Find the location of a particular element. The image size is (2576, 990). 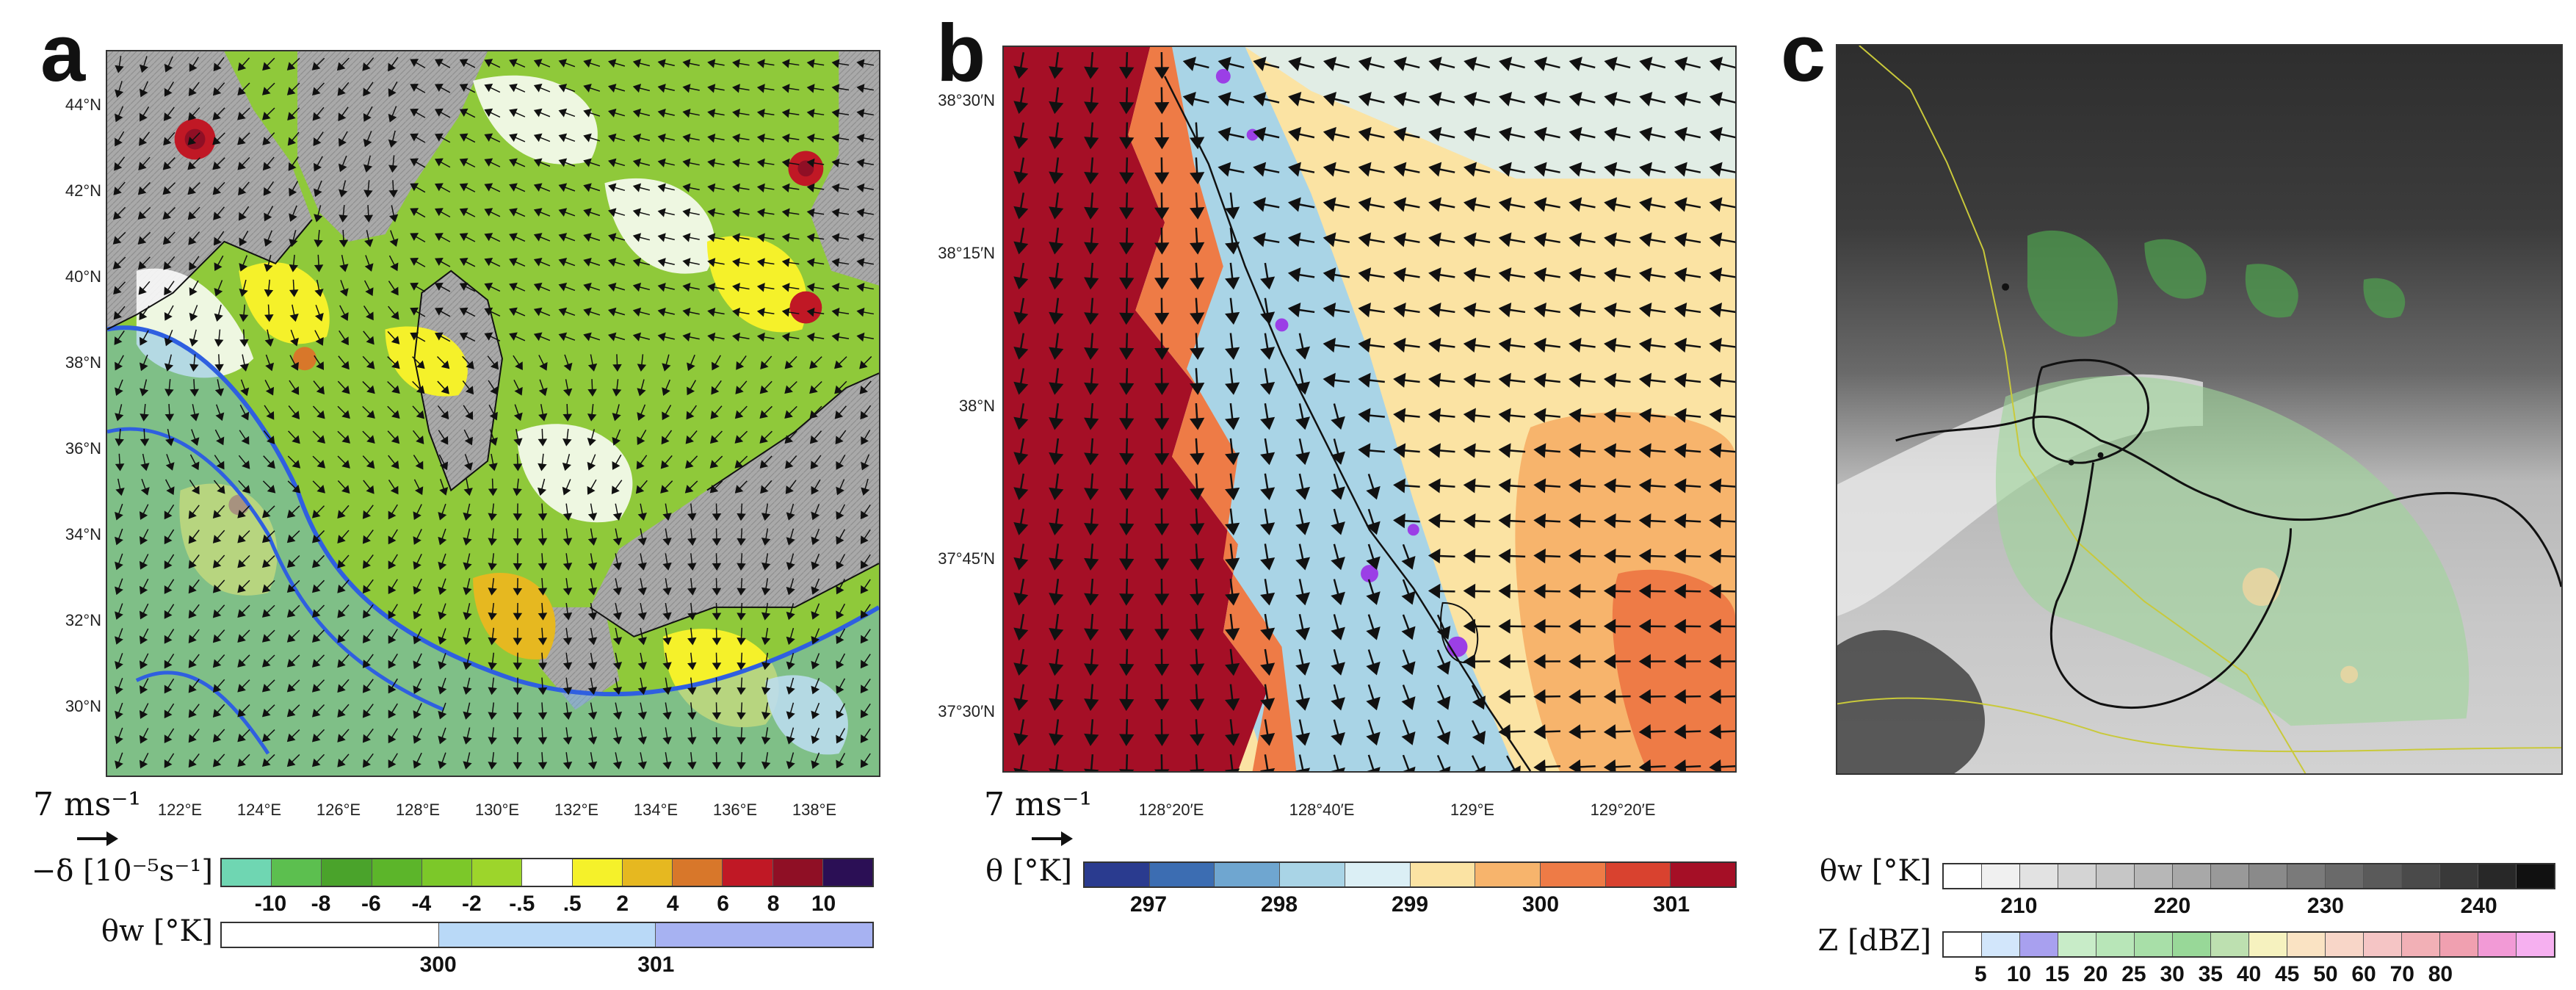

wind-arrow is located at coordinates (1266, 762).